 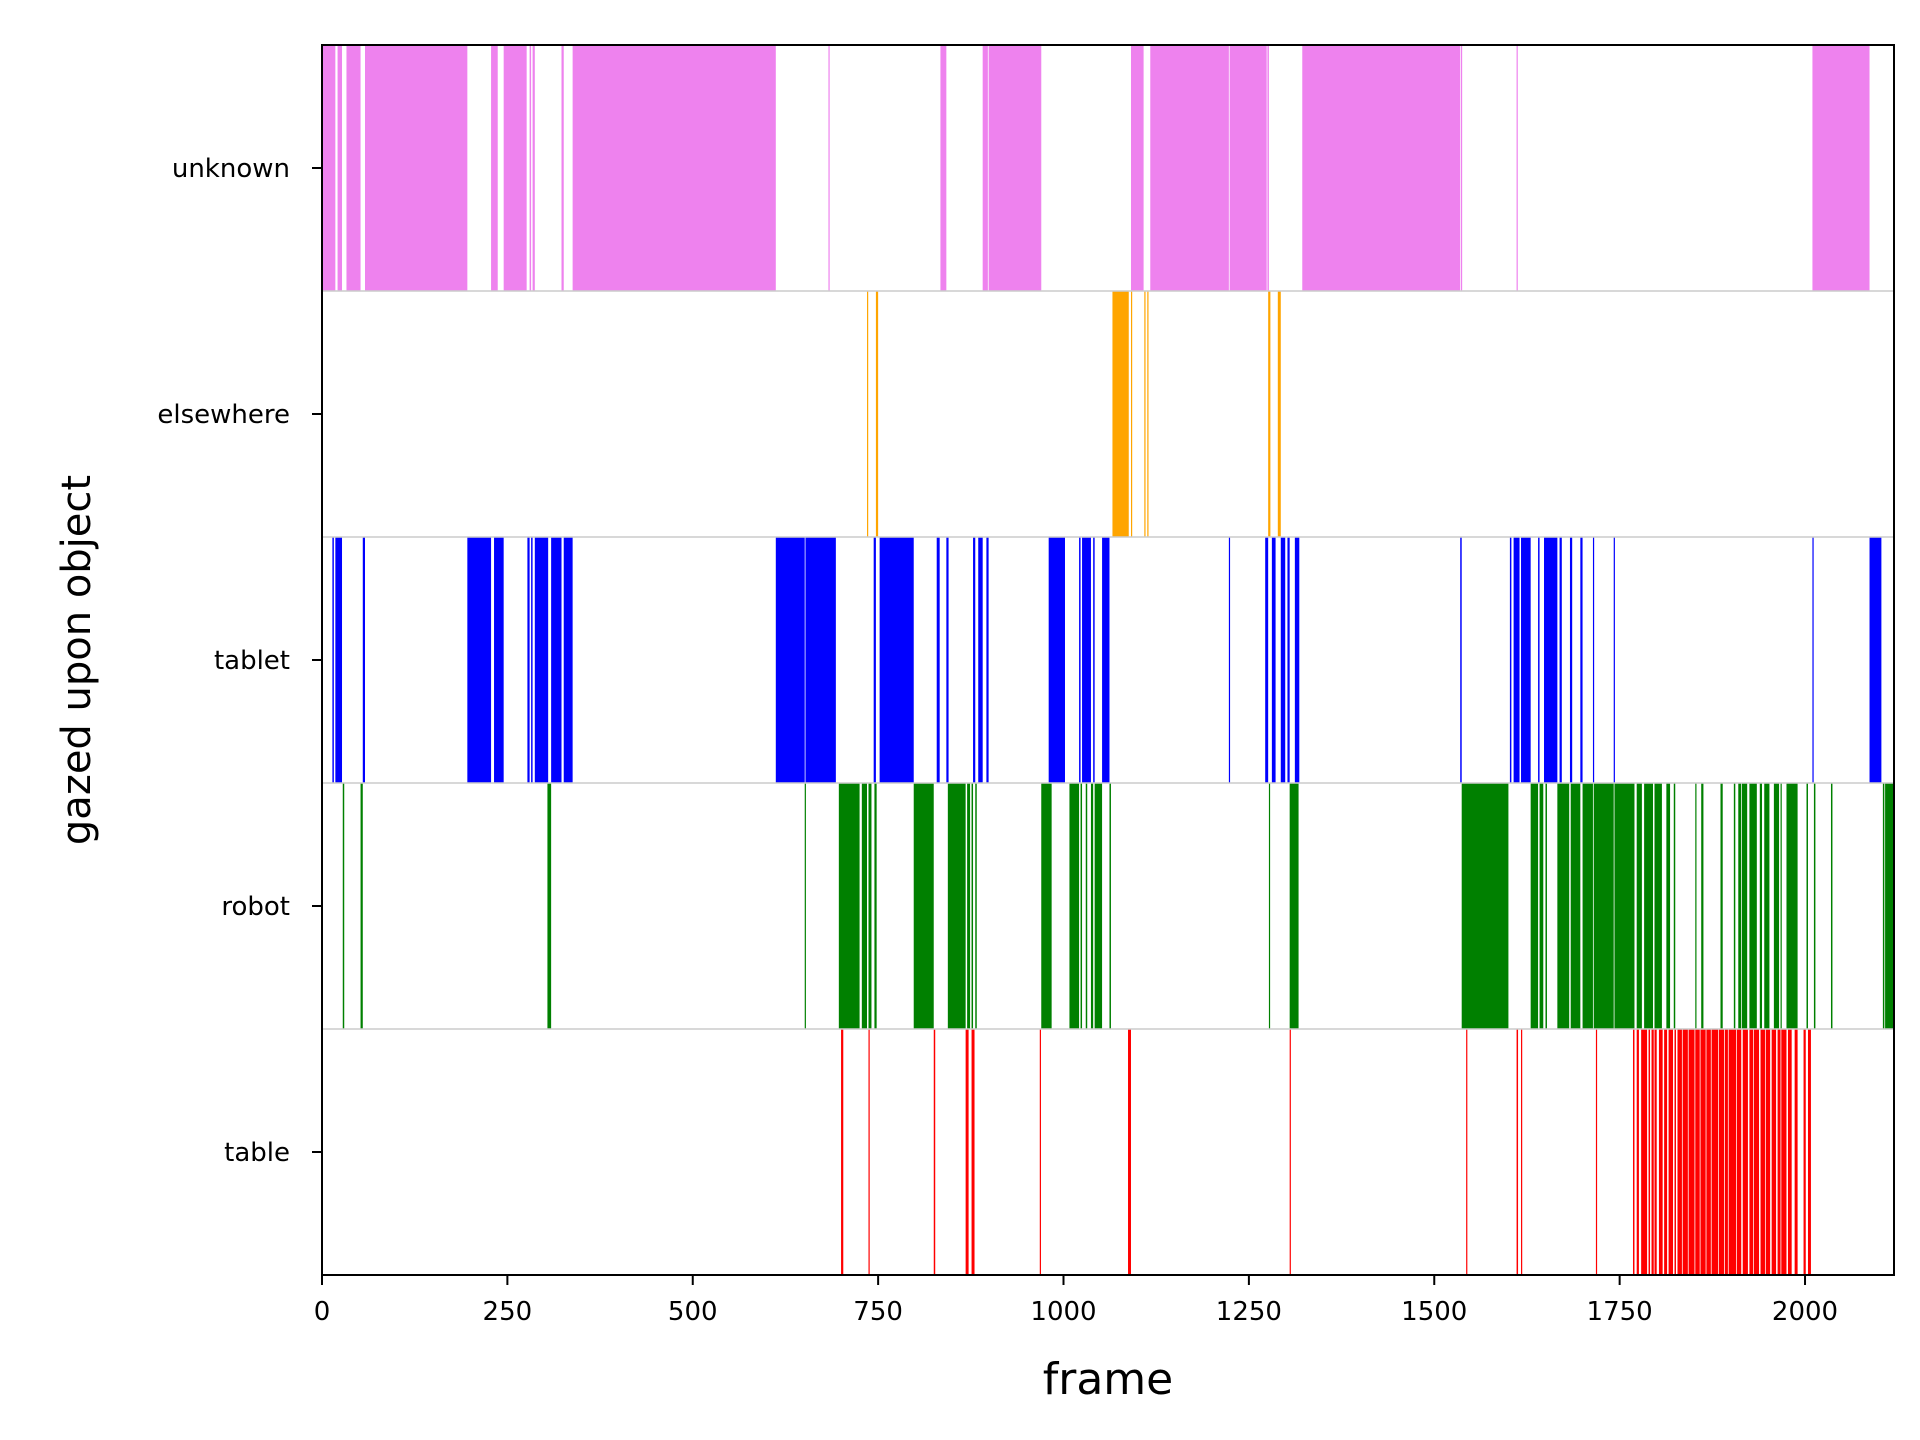 What do you see at coordinates (1326, 1152) in the screenshot?
I see `series-table` at bounding box center [1326, 1152].